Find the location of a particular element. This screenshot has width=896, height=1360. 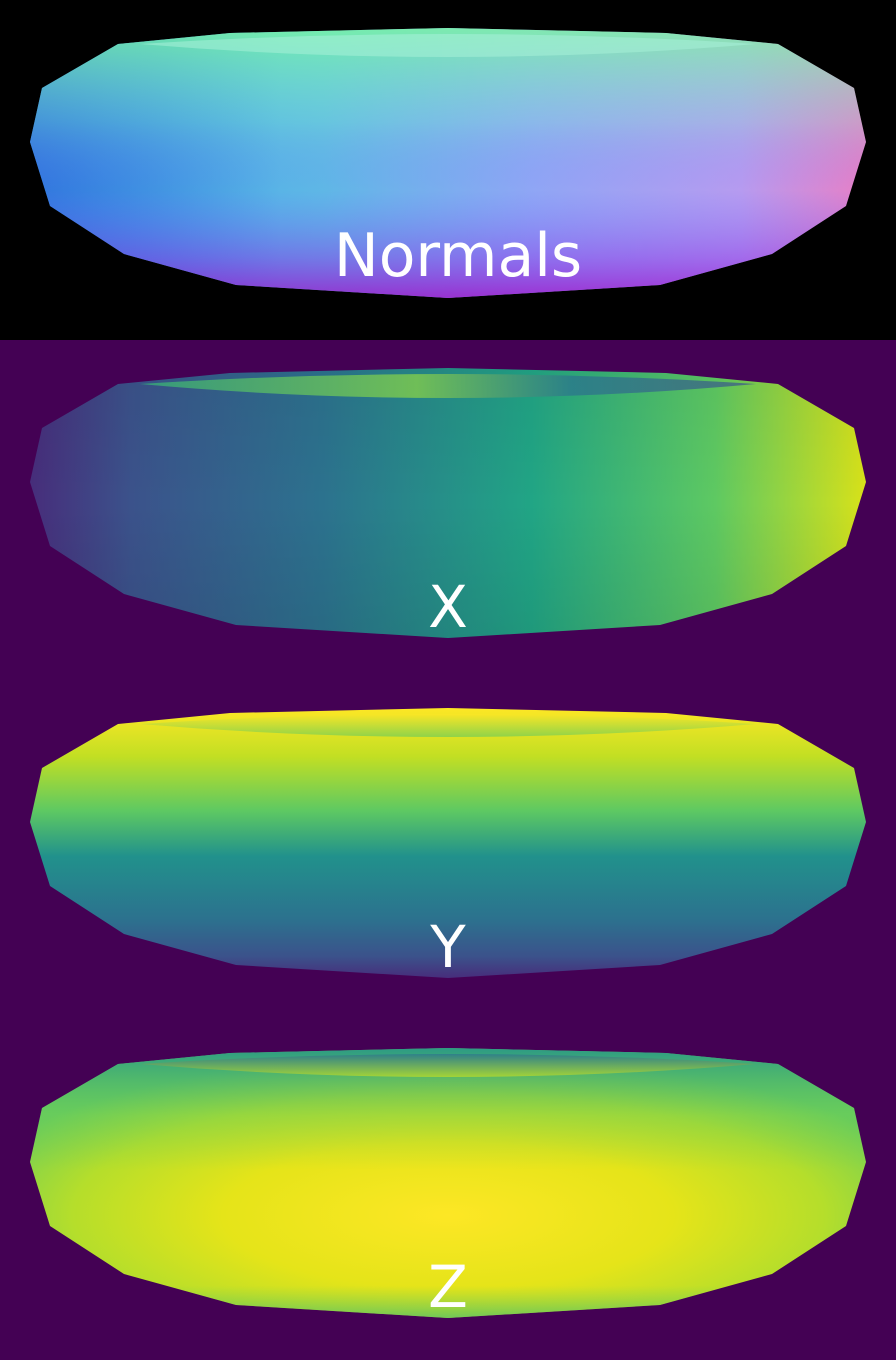

x-label: X is located at coordinates (448, 607).